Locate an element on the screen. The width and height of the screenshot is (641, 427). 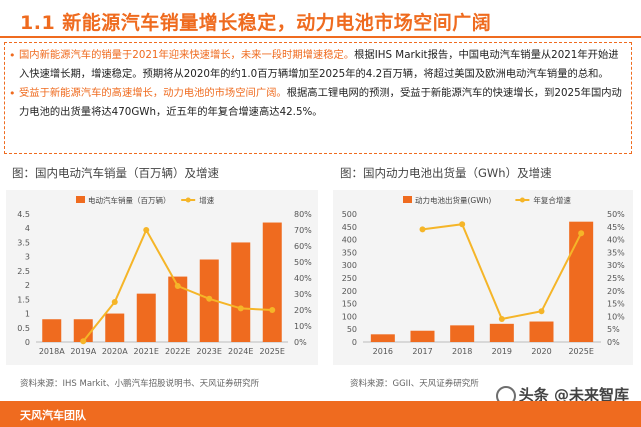
y-right-tick-label: 5% is located at coordinates (613, 329).